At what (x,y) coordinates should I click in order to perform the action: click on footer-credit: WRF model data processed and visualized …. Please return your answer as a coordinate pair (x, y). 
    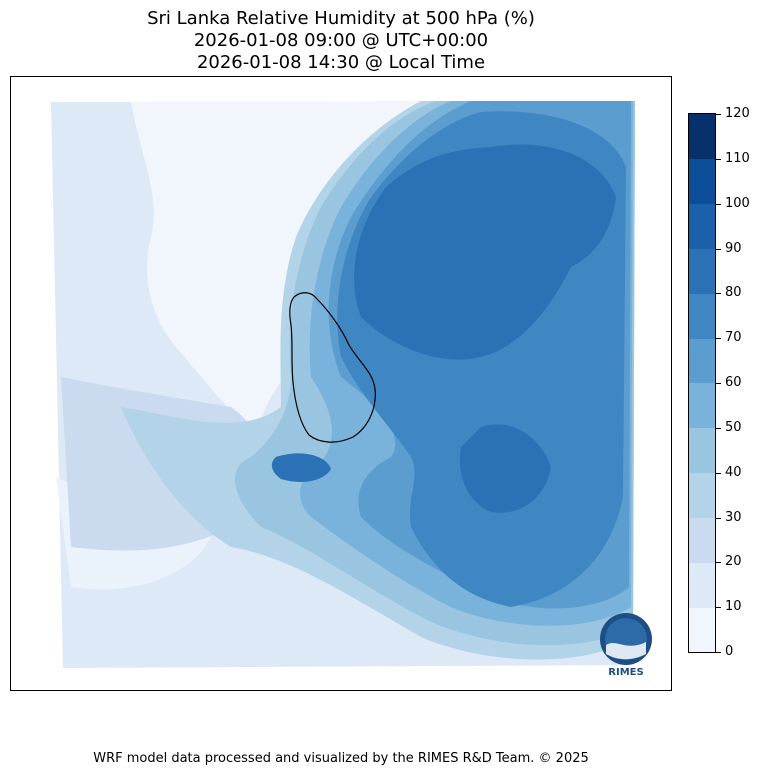
    Looking at the image, I should click on (341, 758).